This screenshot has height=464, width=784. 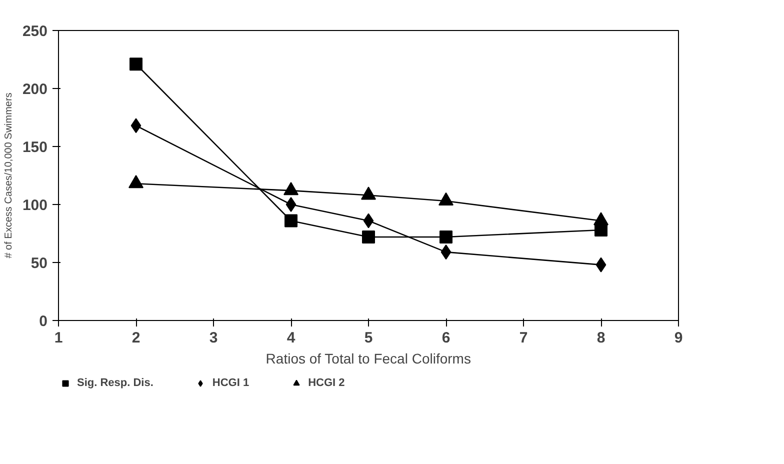 I want to click on x-tick-label: 2, so click(x=136, y=338).